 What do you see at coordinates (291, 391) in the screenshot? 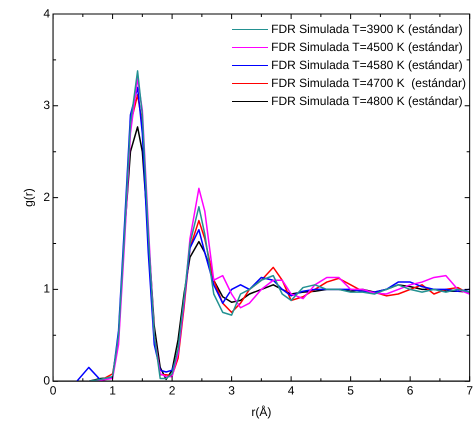
I see `x-tick-label: 4` at bounding box center [291, 391].